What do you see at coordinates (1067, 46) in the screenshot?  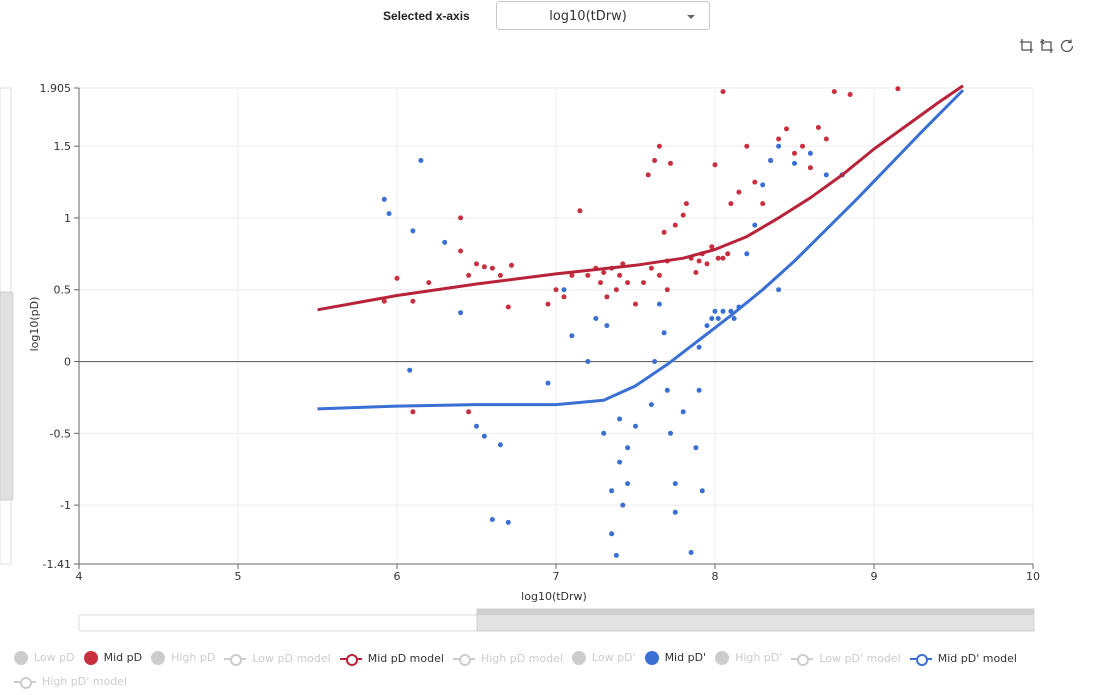 I see `restore-icon` at bounding box center [1067, 46].